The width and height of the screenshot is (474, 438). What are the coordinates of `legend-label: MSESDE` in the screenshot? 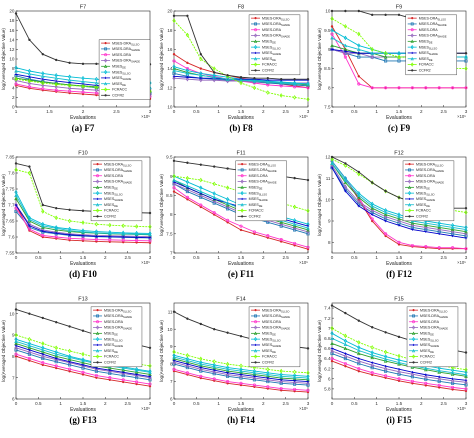 It's located at (426, 59).